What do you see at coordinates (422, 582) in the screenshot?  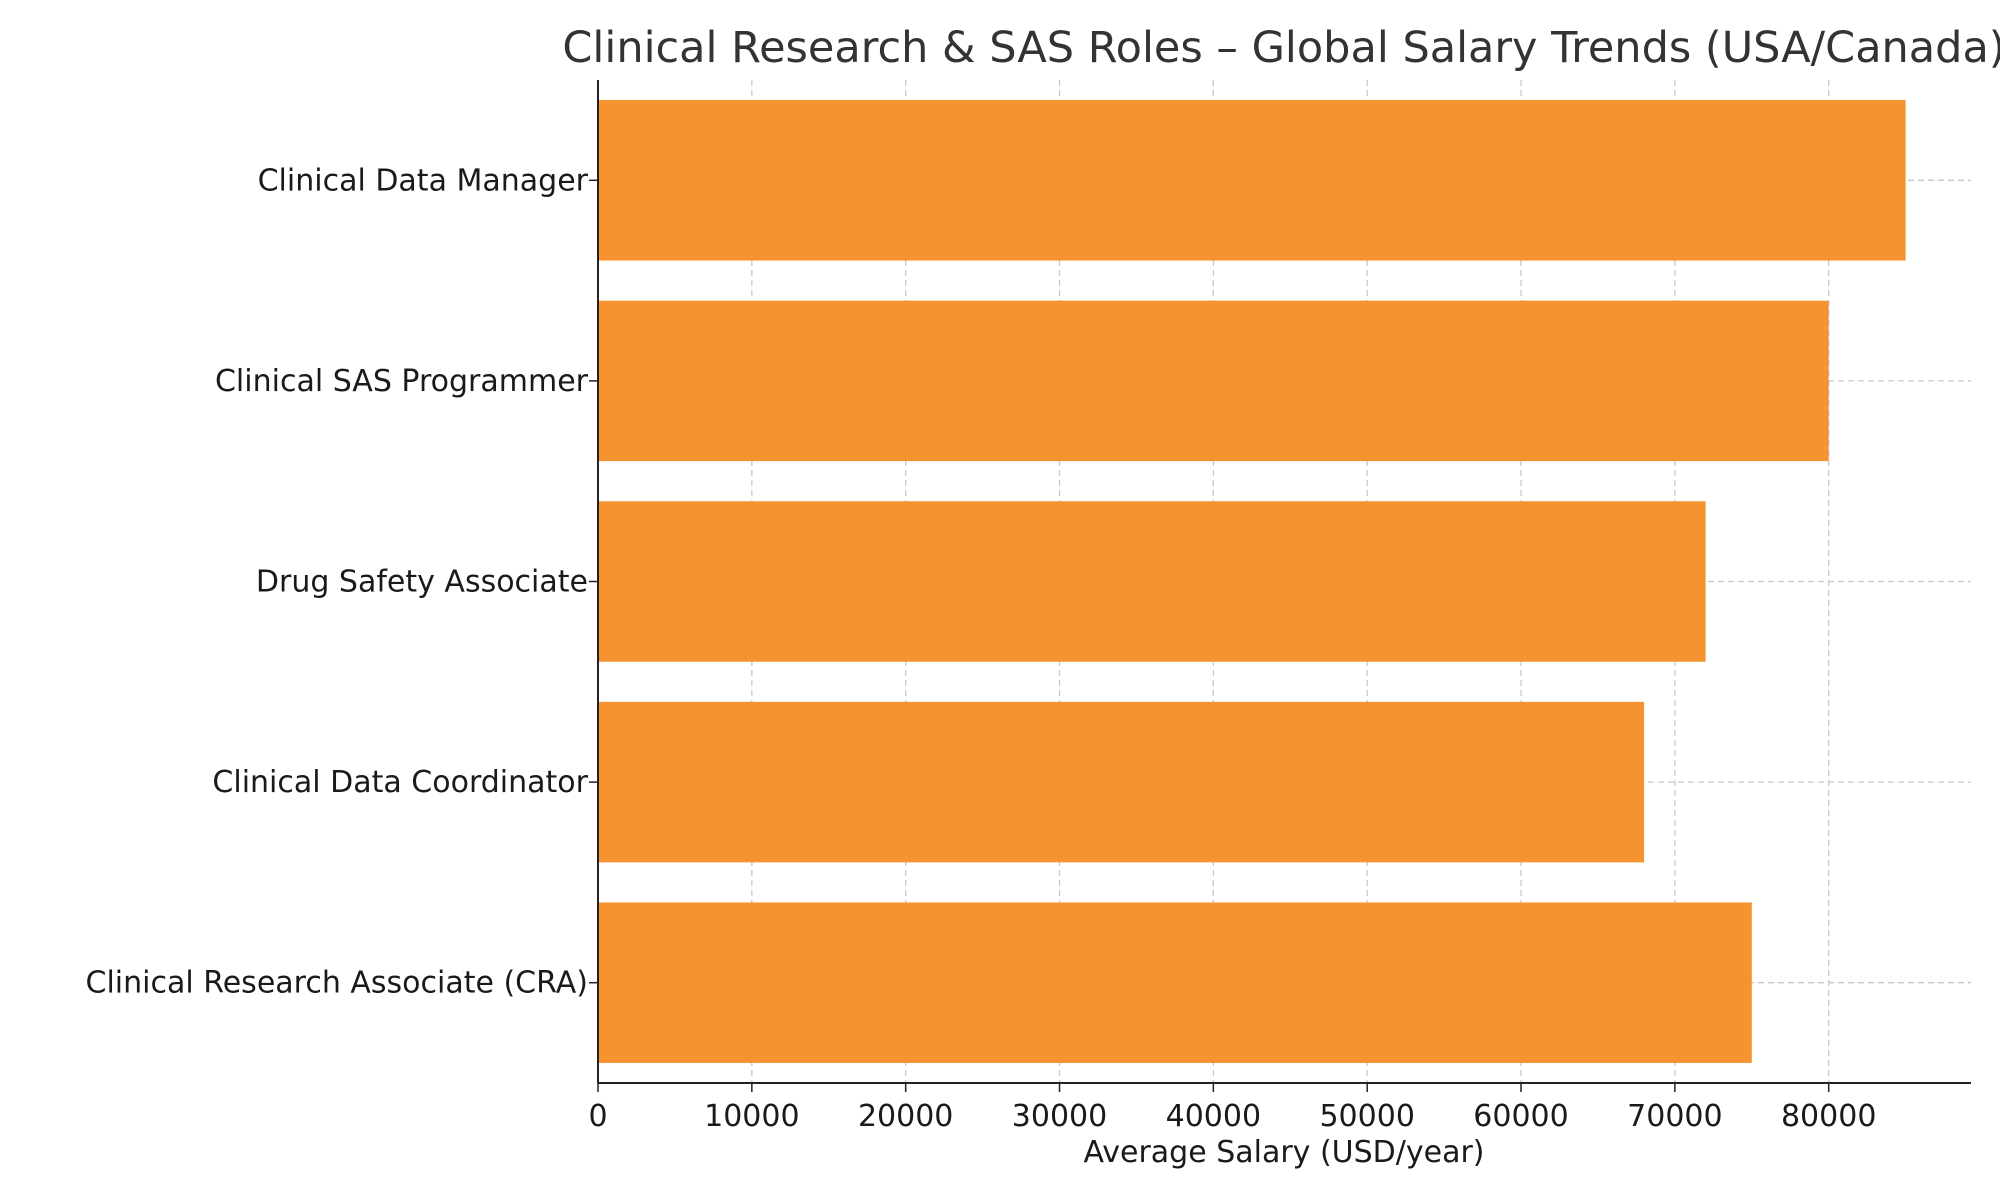 I see `y-tick-label: Drug Safety Associate` at bounding box center [422, 582].